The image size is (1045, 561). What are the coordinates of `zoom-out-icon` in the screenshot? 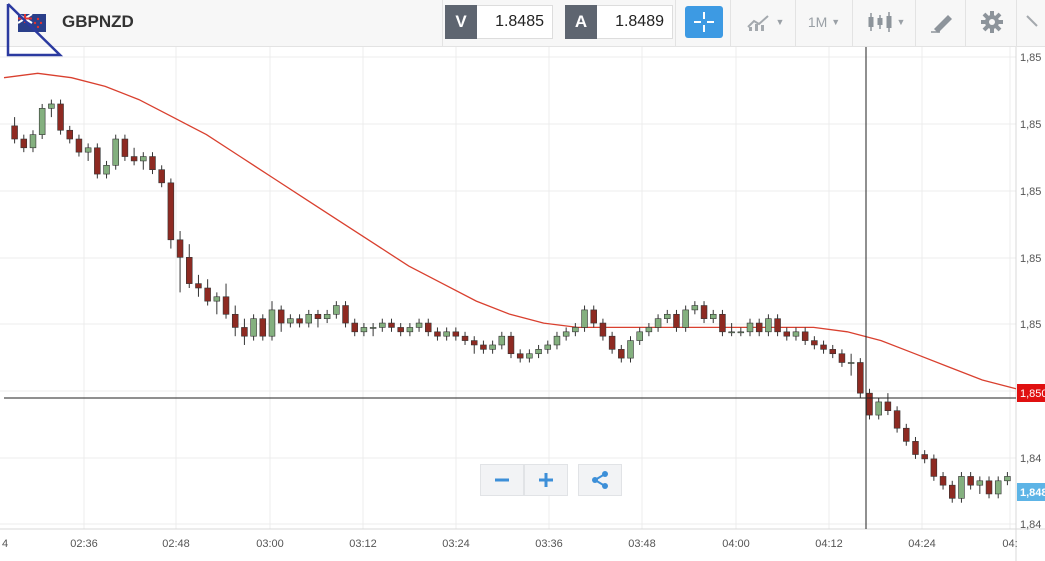 It's located at (502, 480).